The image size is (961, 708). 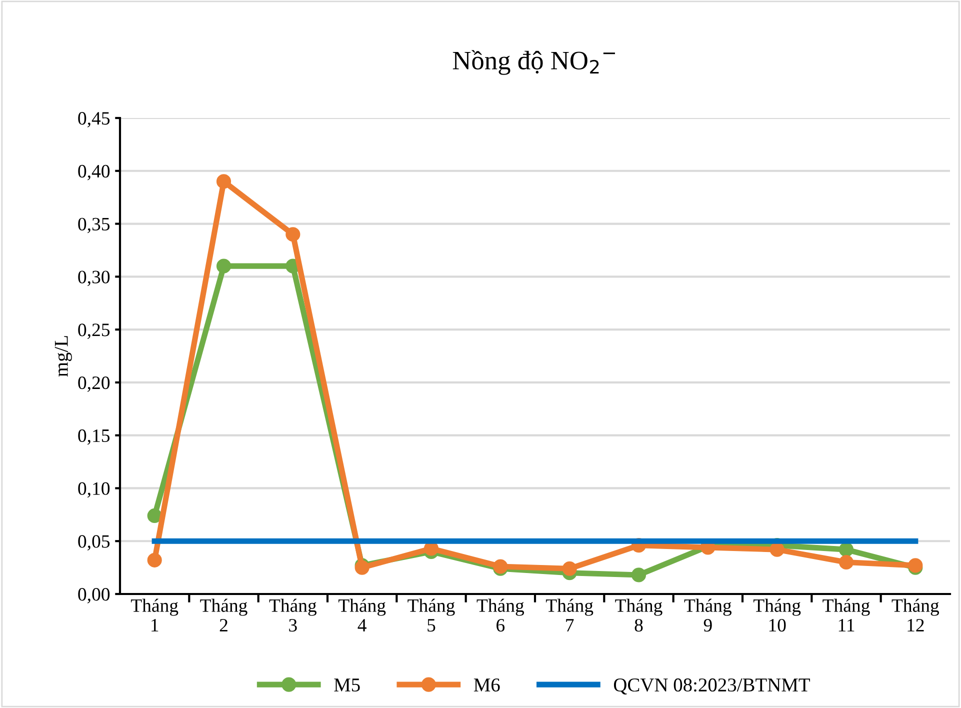 What do you see at coordinates (94, 596) in the screenshot?
I see `y-tick-label: 0,00` at bounding box center [94, 596].